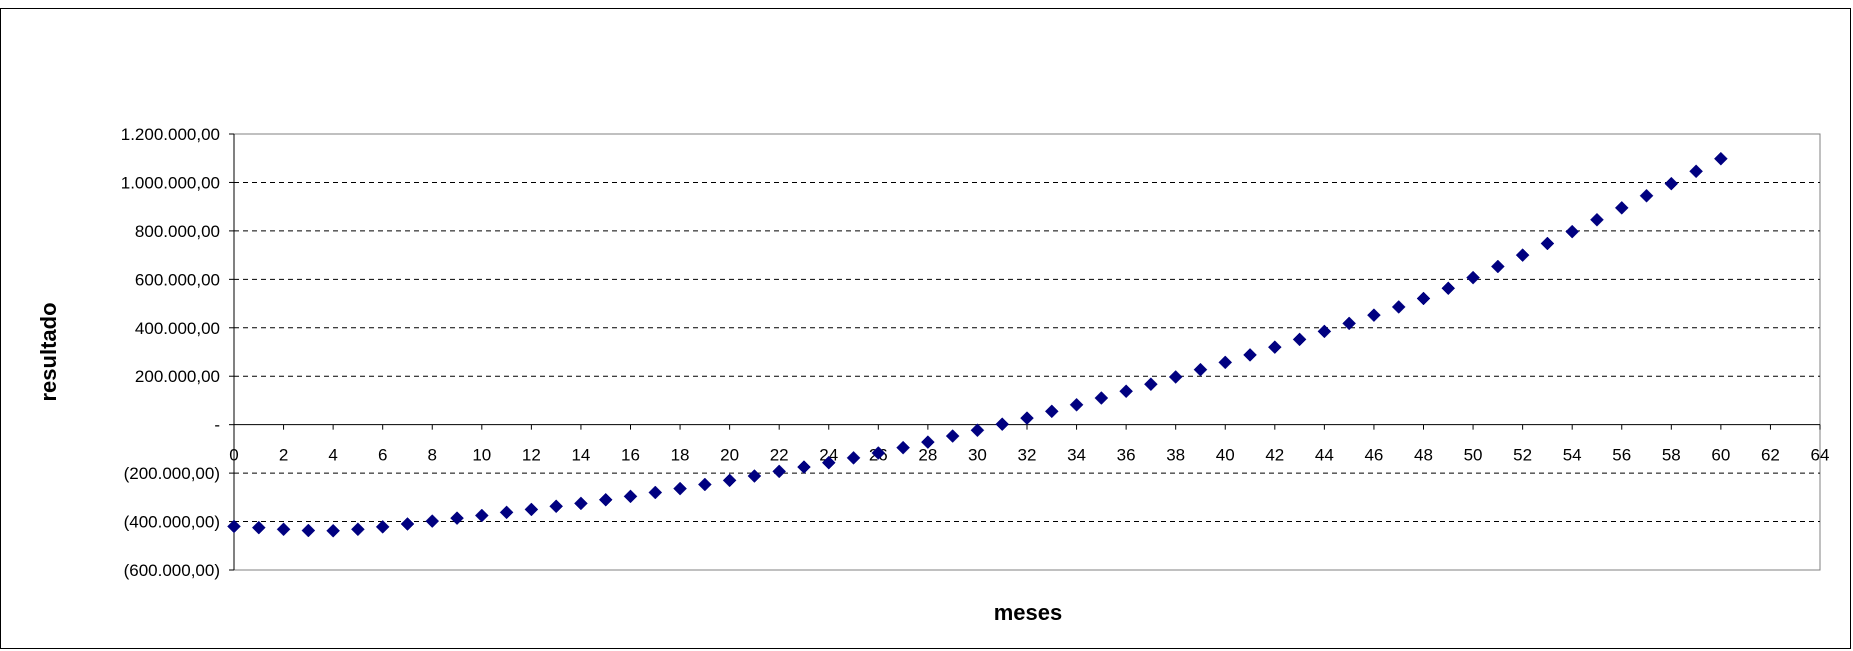  Describe the element at coordinates (172, 473) in the screenshot. I see `y-tick-label: (200.000,00)` at that location.